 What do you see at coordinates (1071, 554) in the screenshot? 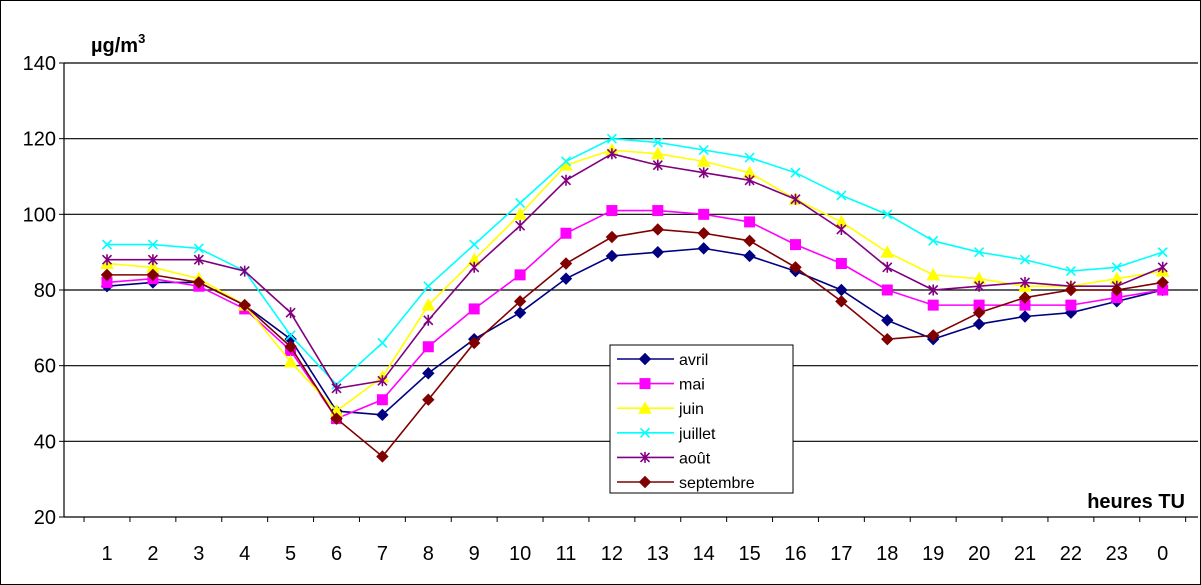
I see `x-tick-label: 22` at bounding box center [1071, 554].